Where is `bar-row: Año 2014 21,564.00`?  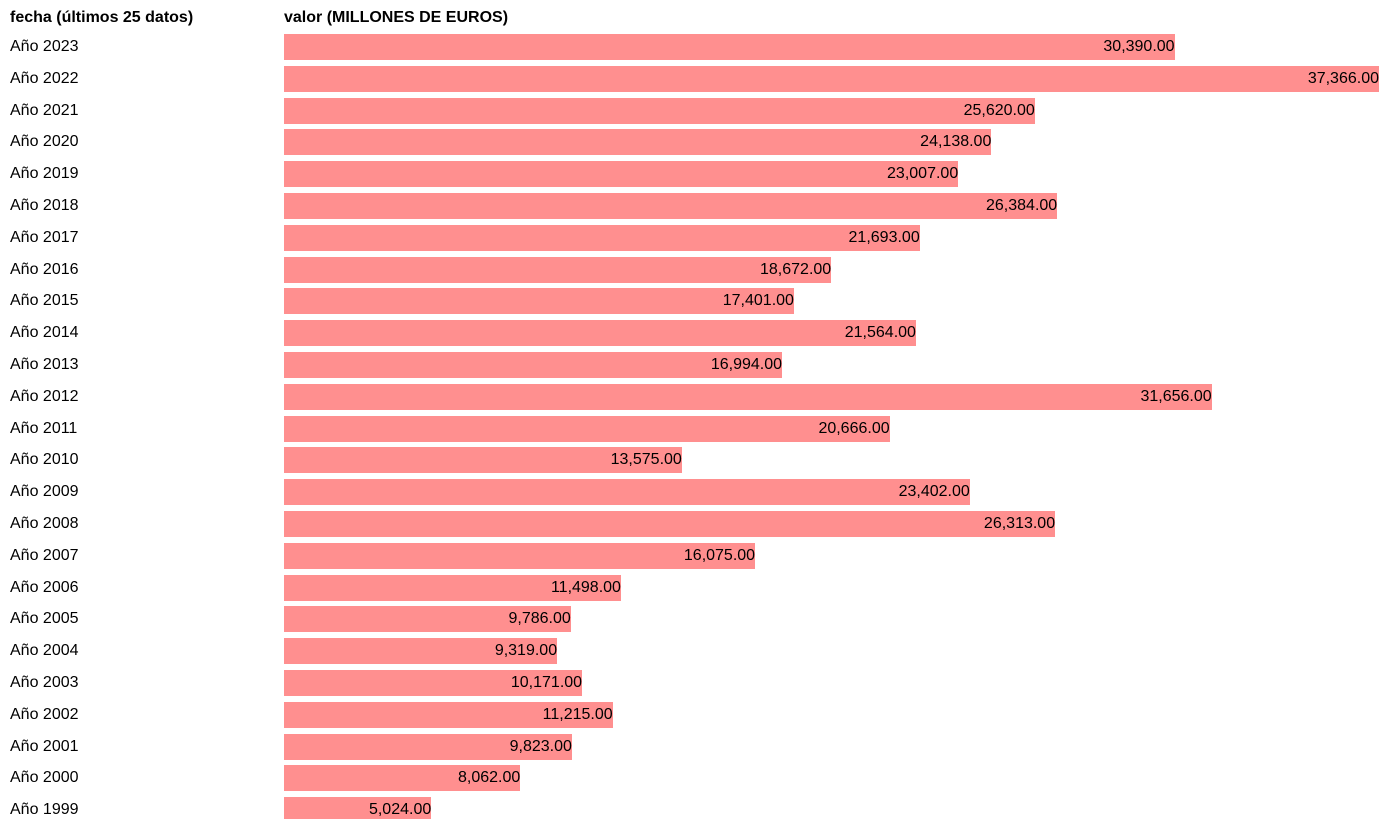 bar-row: Año 2014 21,564.00 is located at coordinates (696, 334).